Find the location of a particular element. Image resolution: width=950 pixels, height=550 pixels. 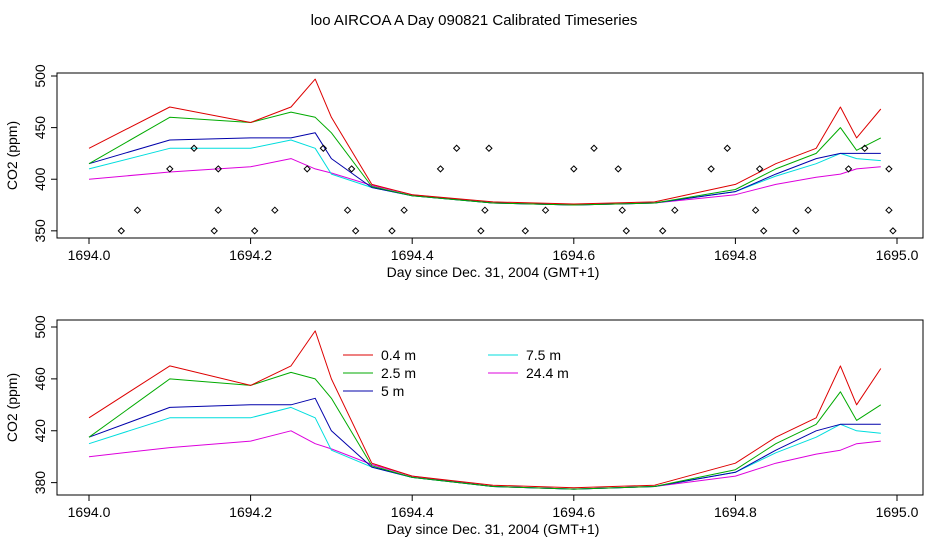

legend-label-2-5-m: 2.5 m is located at coordinates (398, 373).